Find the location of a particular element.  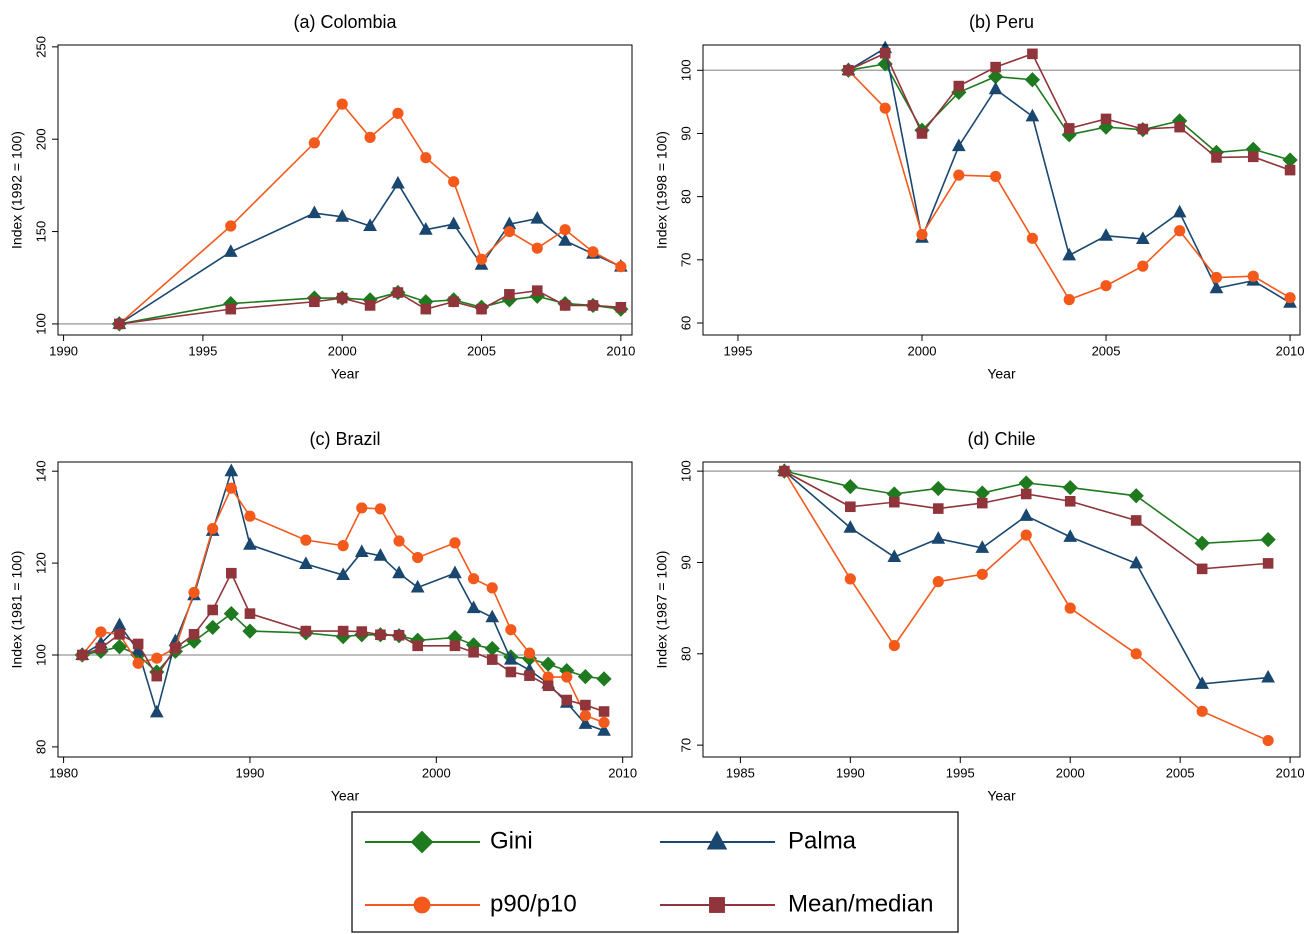

y-axis-label: Index (1998 = 100) is located at coordinates (662, 190).